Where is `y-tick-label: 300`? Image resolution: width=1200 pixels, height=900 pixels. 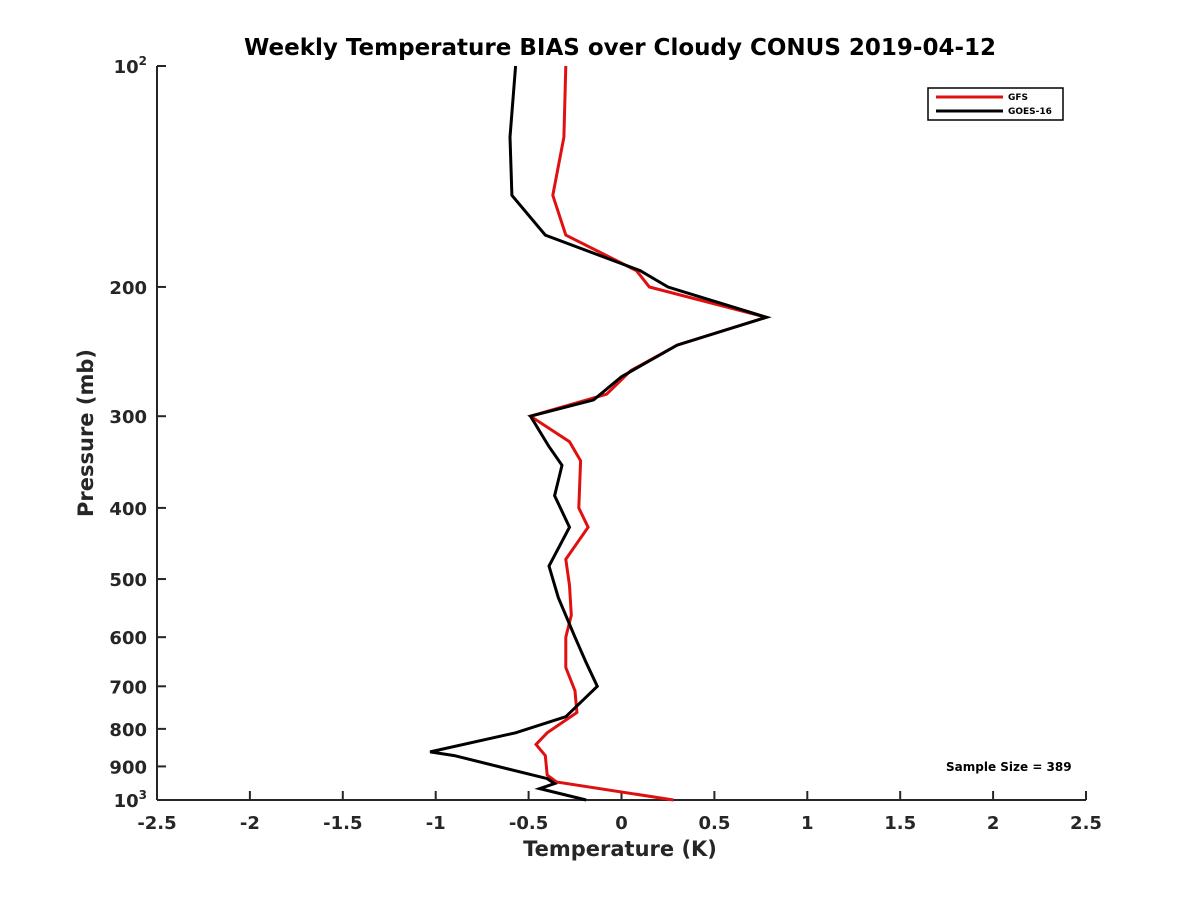 y-tick-label: 300 is located at coordinates (128, 417).